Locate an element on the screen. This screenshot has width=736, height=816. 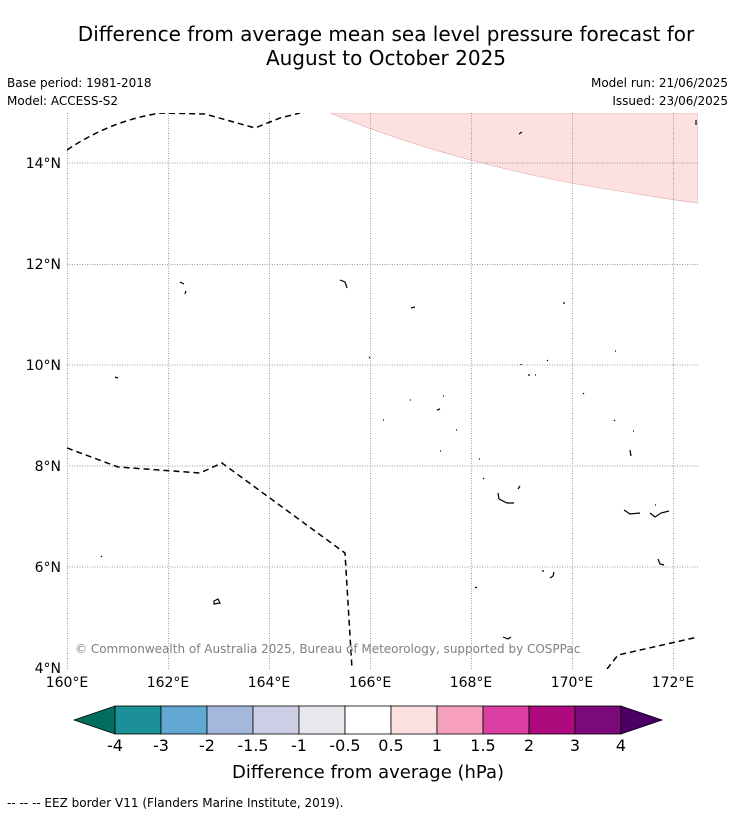
cbar-tick: 1 is located at coordinates (437, 745).